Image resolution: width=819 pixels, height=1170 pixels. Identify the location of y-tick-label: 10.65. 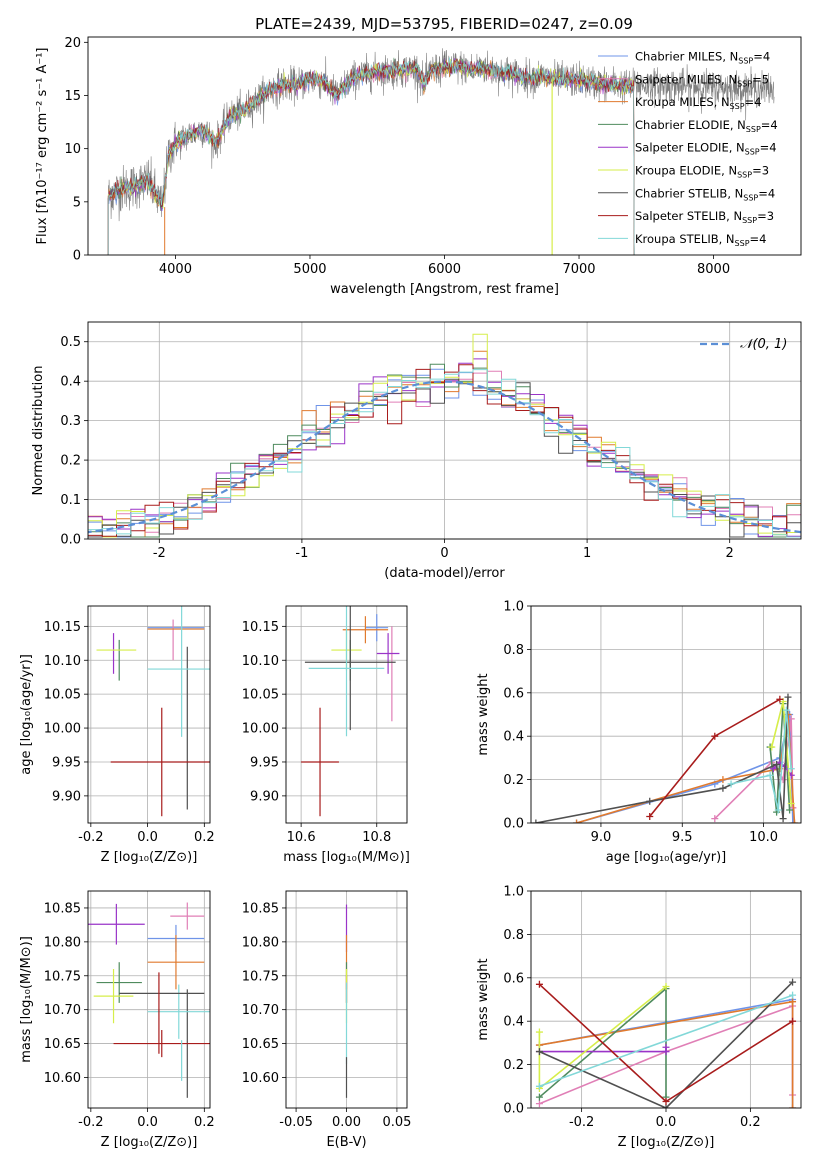
(62, 1044).